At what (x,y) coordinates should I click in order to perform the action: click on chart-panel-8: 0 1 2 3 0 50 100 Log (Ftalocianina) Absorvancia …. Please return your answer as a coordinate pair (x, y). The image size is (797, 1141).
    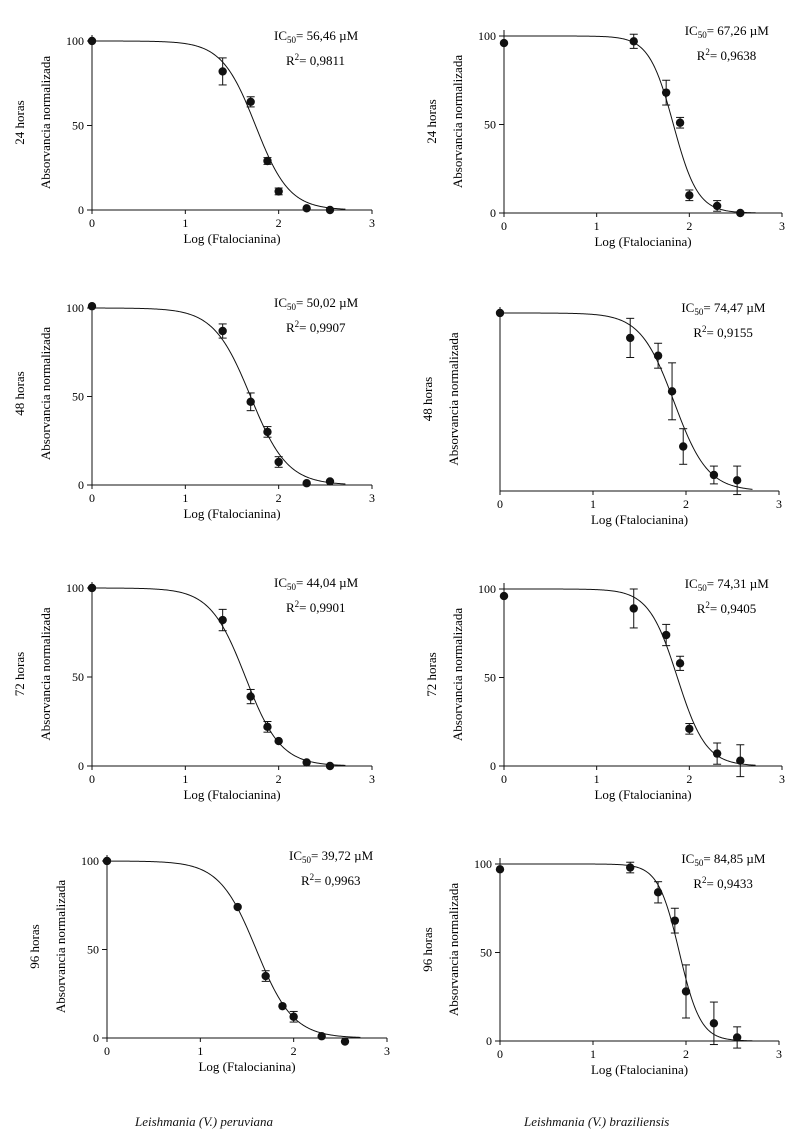
    Looking at the image, I should click on (601, 964).